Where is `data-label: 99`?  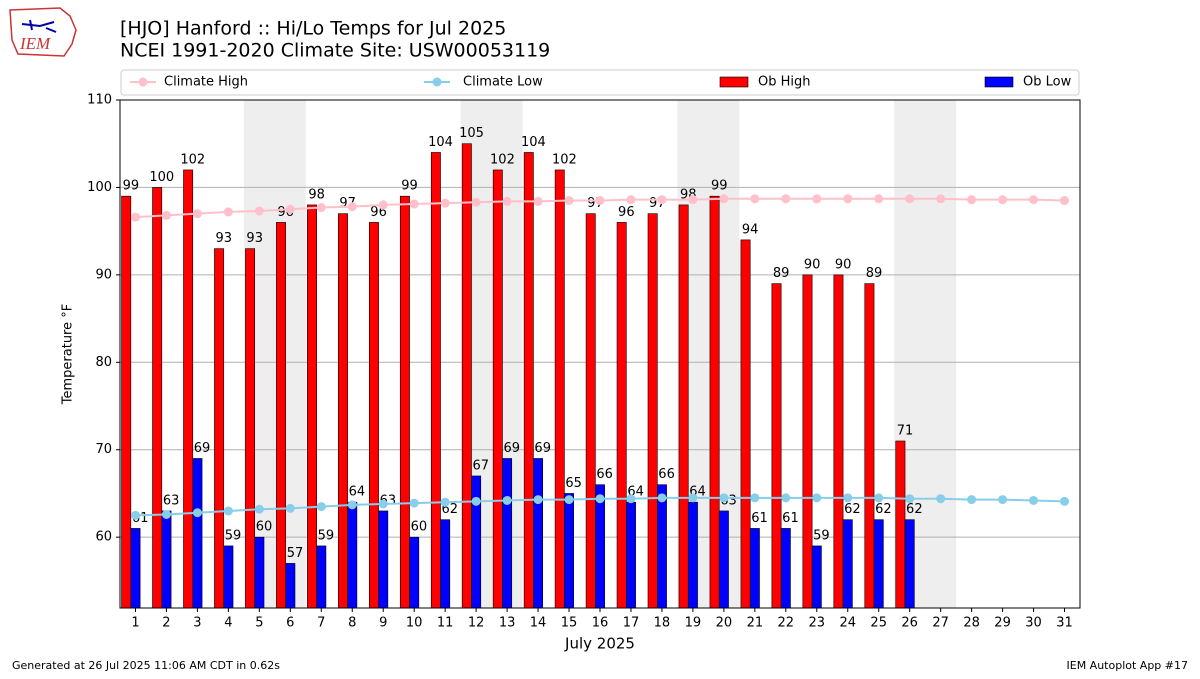
data-label: 99 is located at coordinates (409, 186).